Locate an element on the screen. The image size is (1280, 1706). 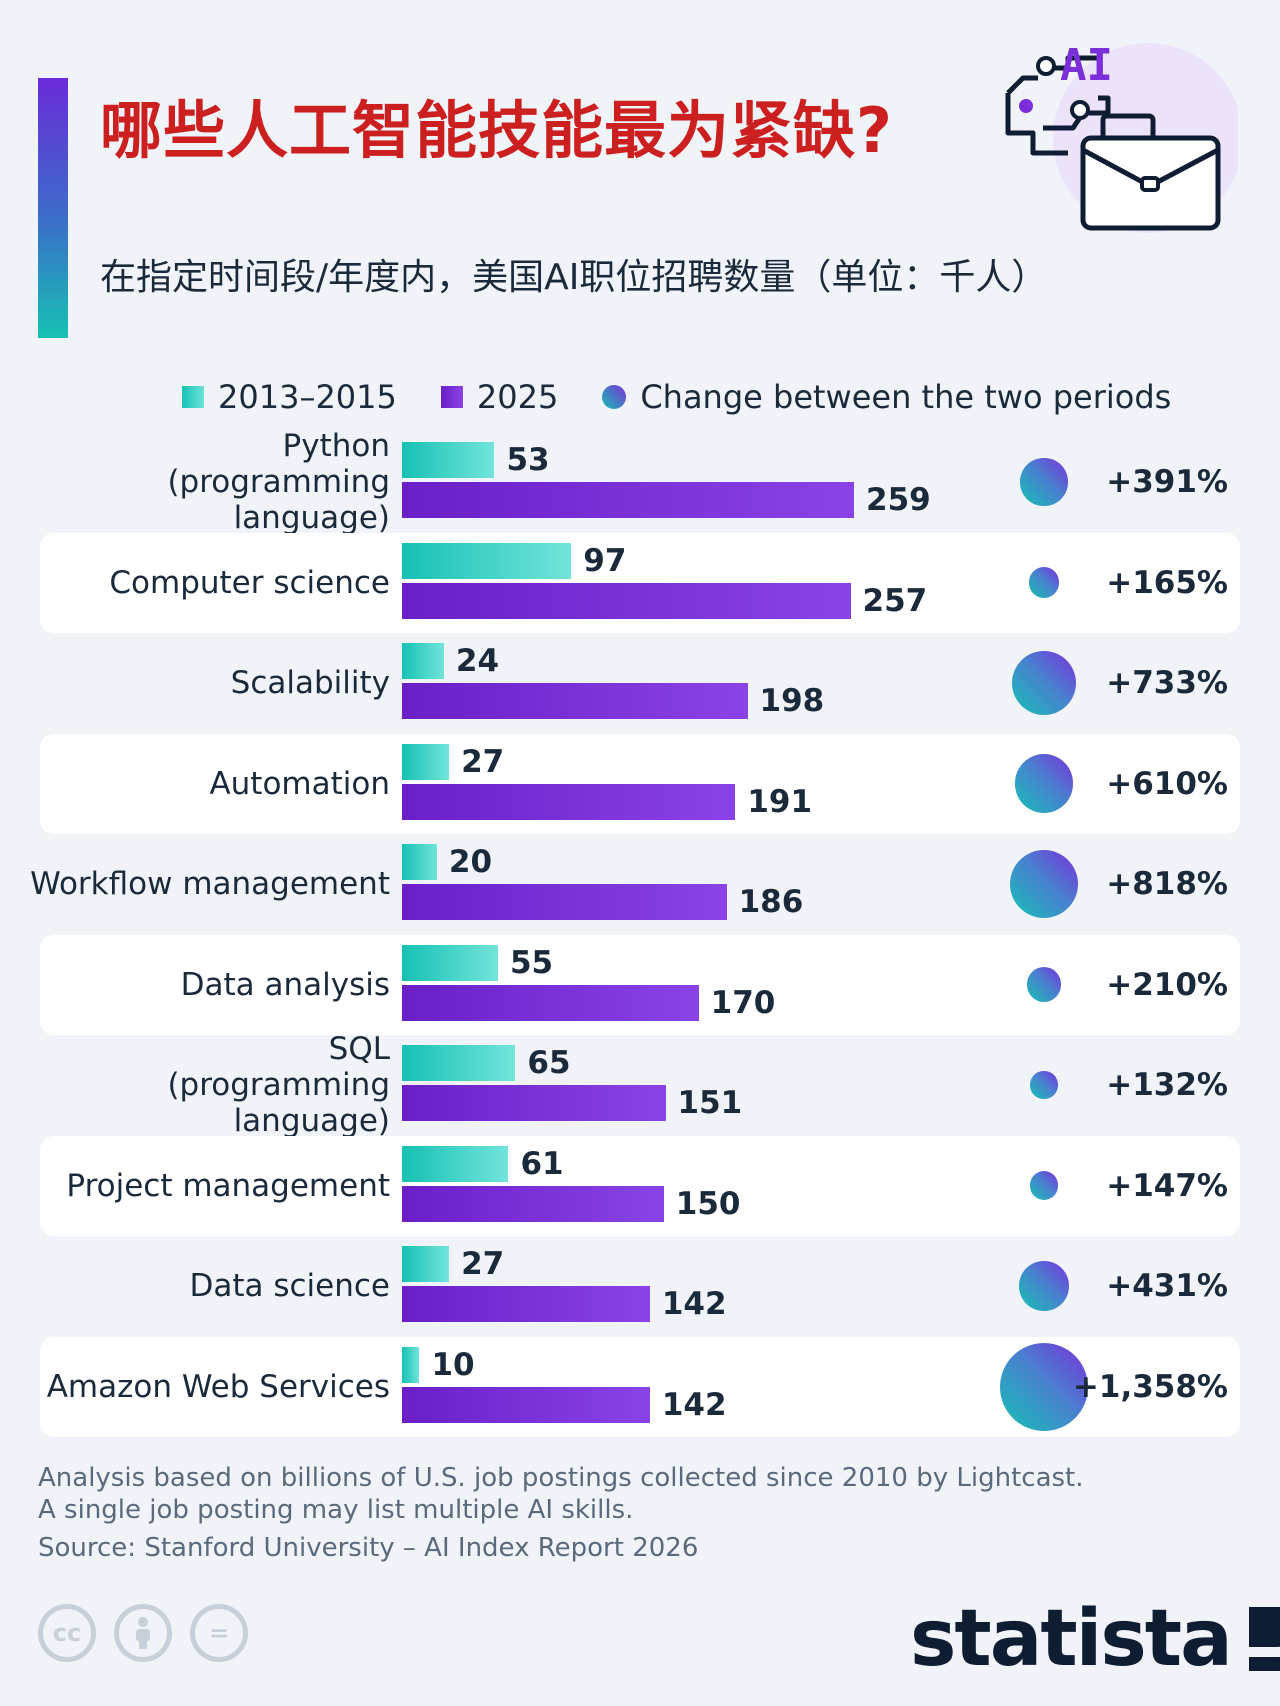
statista-logo: statista is located at coordinates (1095, 1639).